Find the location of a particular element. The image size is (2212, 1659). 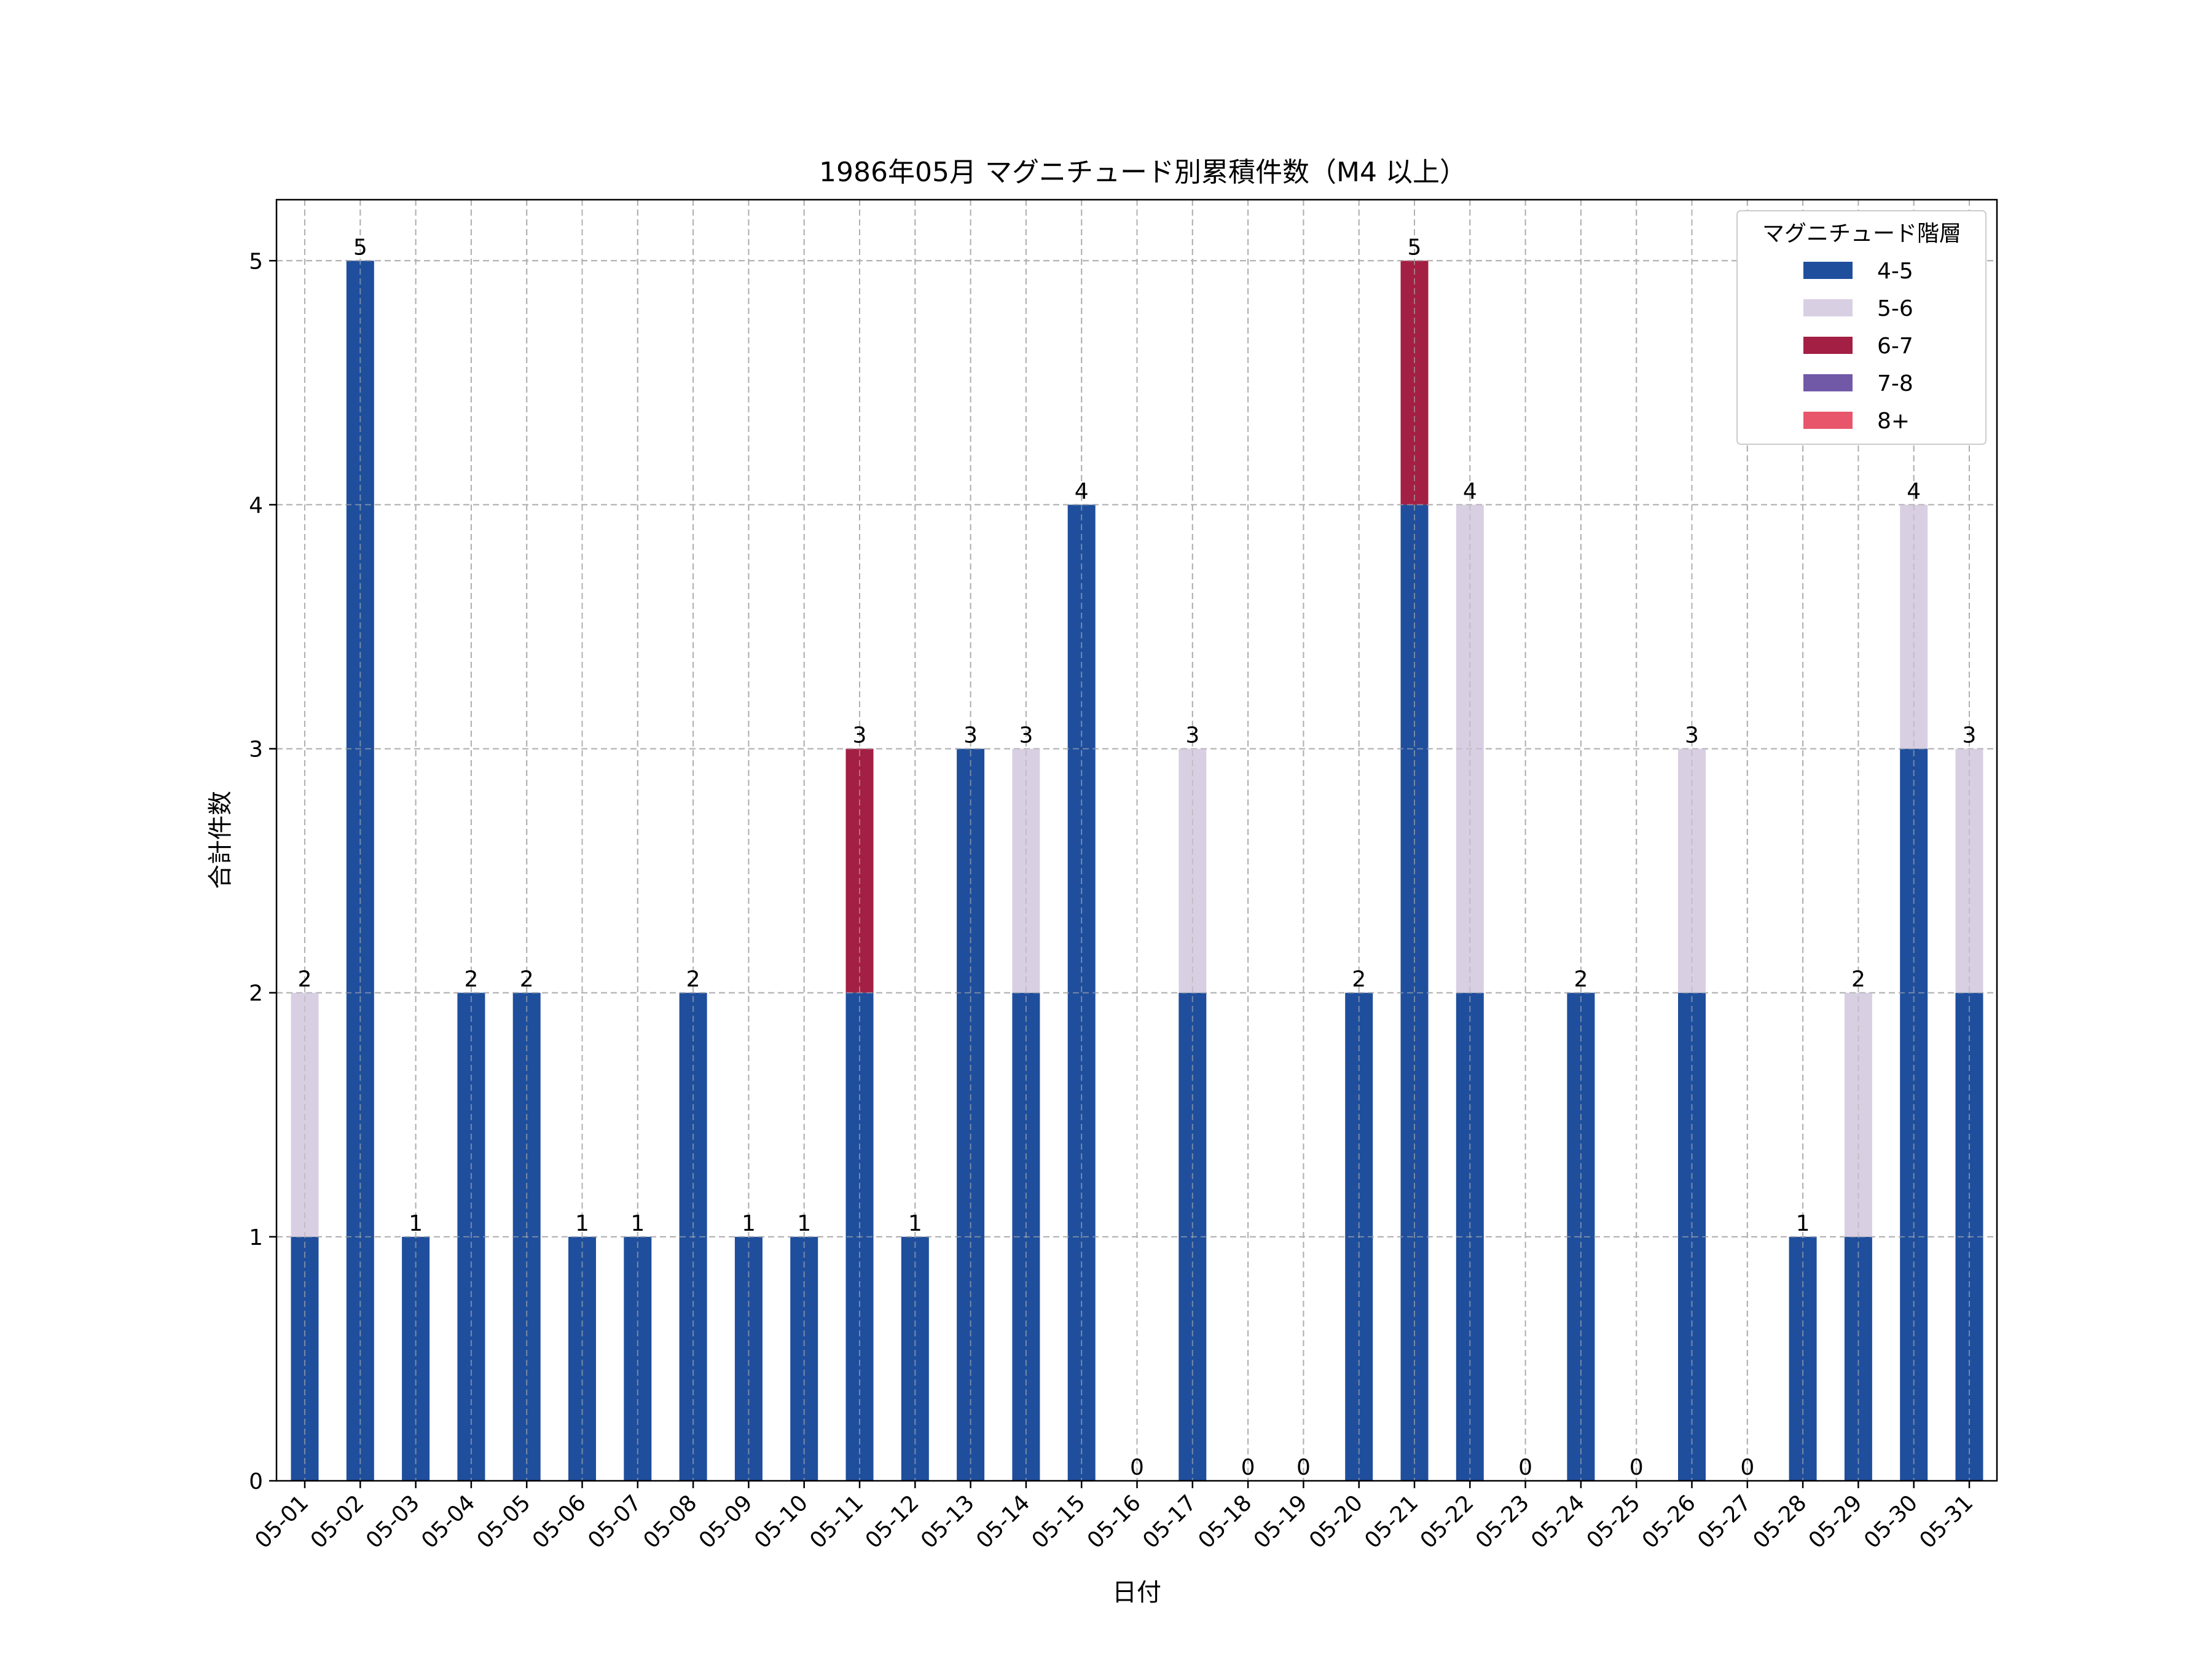

legend: マグニチュード階層 4-5 5-6 6-7 7-8 8+ is located at coordinates (1861, 327).